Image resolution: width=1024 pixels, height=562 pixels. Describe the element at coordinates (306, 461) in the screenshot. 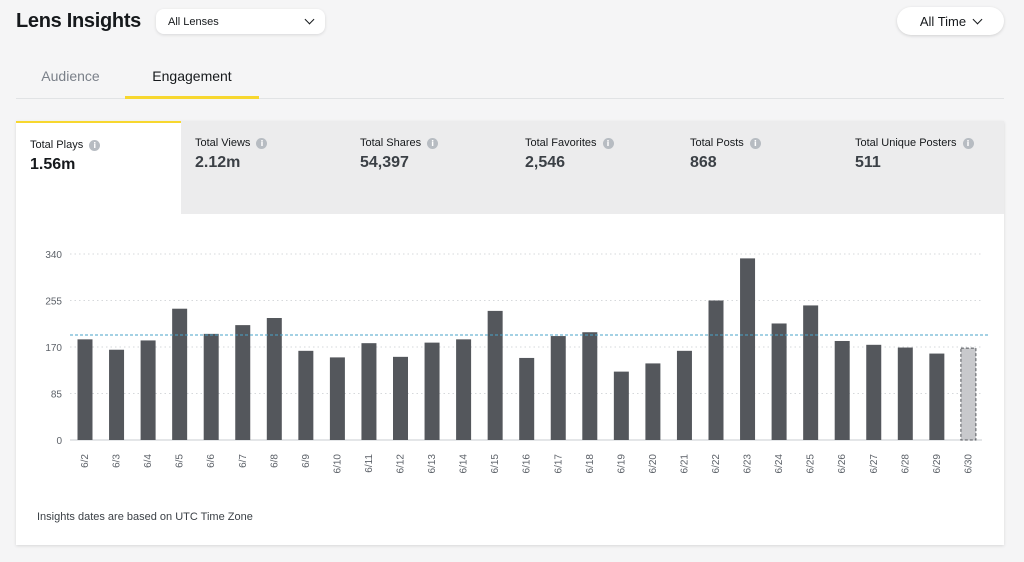

I see `x-tick-label: 6/9` at that location.